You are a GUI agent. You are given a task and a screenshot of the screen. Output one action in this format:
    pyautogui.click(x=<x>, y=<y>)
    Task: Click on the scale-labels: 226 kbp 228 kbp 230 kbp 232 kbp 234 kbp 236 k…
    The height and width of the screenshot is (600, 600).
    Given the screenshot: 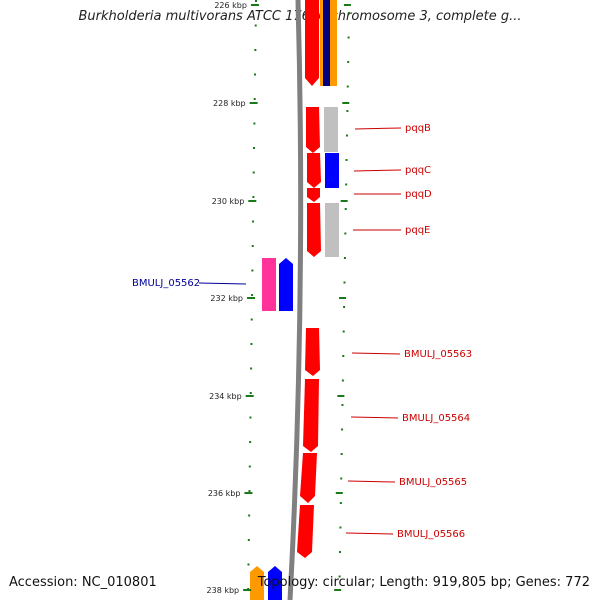 What is the action you would take?
    pyautogui.click(x=227, y=298)
    